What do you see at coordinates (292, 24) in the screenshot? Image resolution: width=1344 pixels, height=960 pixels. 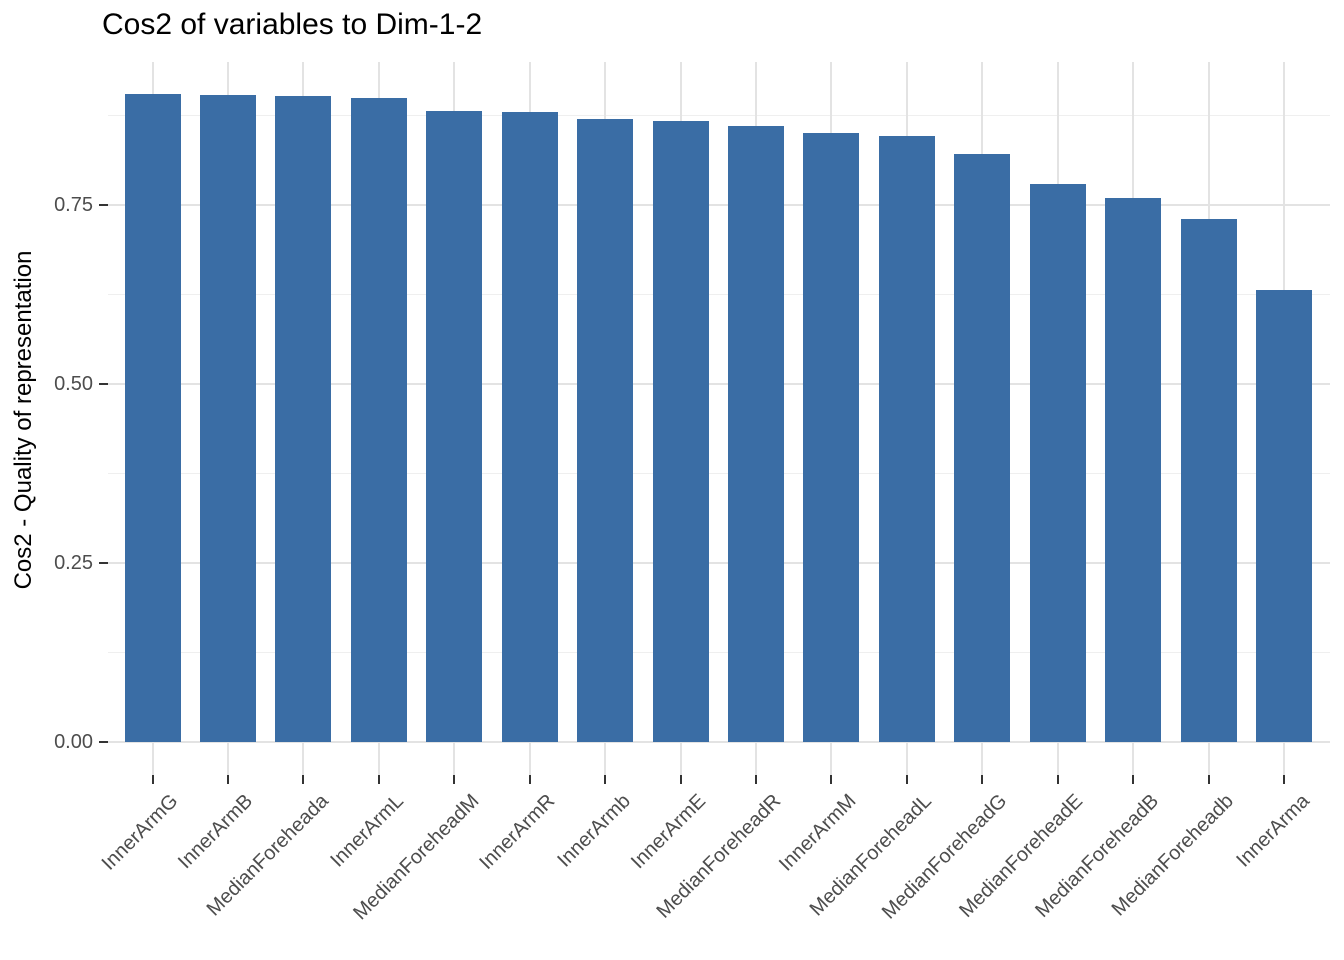 I see `chart-title: Cos2 of variables to Dim-1-2` at bounding box center [292, 24].